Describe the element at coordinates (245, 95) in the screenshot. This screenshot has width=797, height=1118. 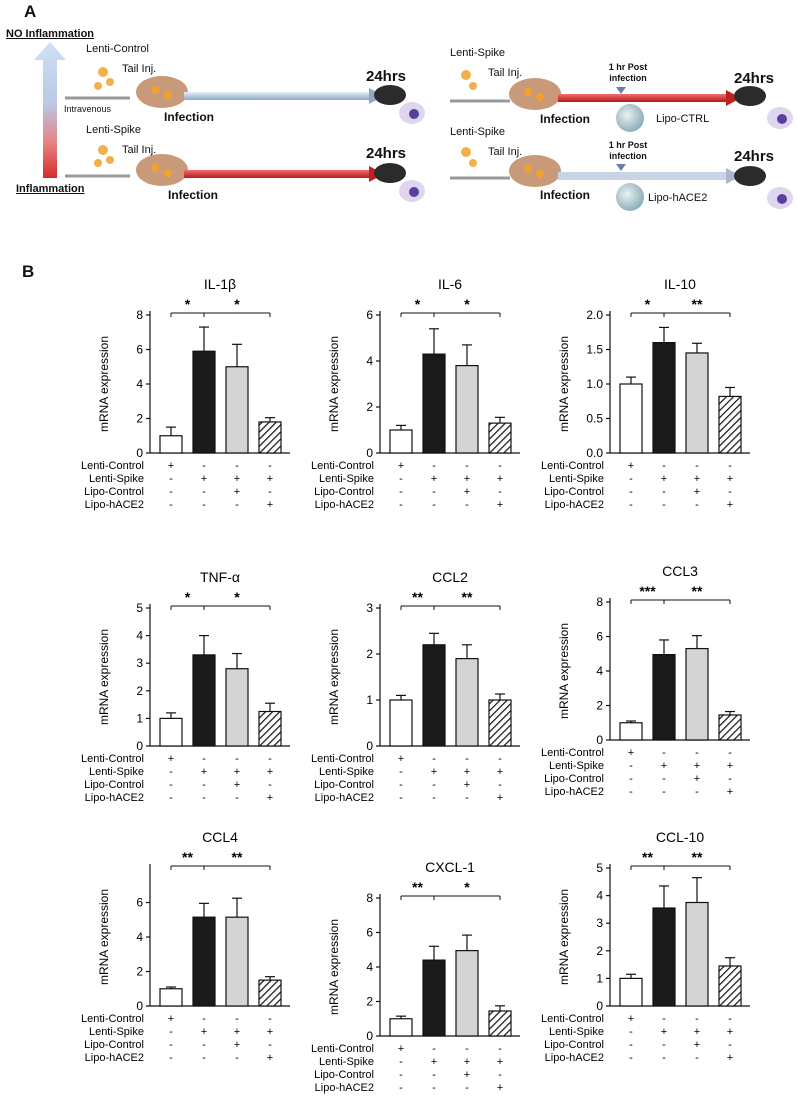
I see `left-row1-graphic` at that location.